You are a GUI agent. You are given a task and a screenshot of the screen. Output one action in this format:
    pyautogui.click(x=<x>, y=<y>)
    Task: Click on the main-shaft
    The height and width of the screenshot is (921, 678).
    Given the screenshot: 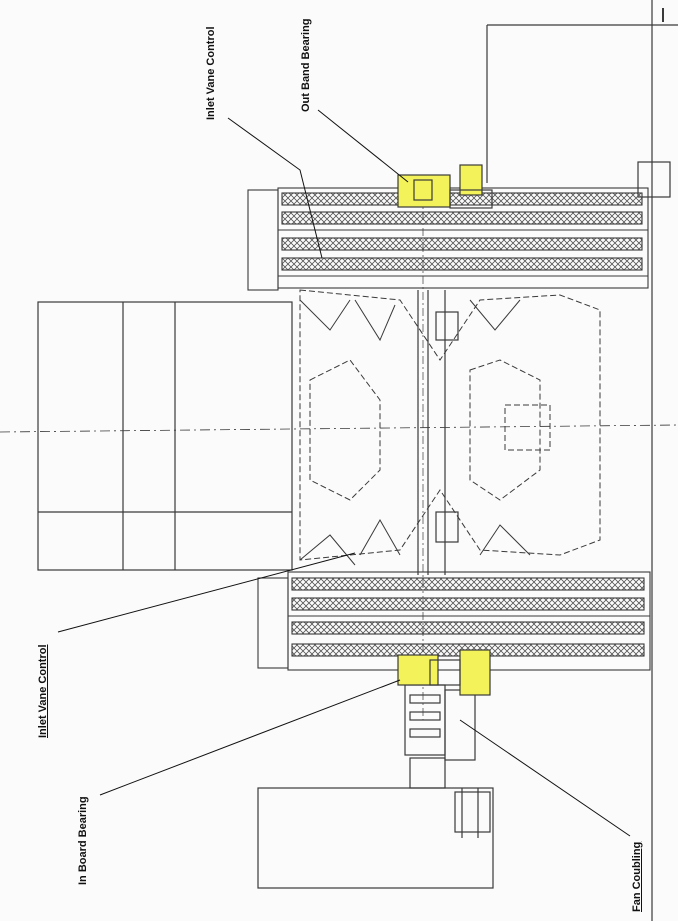 What is the action you would take?
    pyautogui.click(x=438, y=450)
    